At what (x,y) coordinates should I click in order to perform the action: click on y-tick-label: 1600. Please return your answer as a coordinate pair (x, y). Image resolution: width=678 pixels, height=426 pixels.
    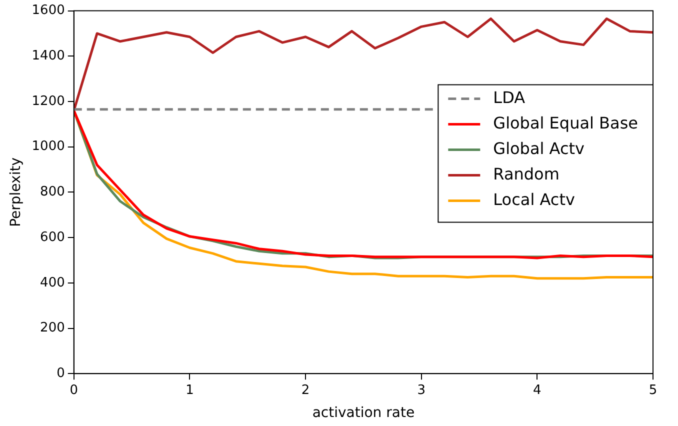
    Looking at the image, I should click on (48, 10).